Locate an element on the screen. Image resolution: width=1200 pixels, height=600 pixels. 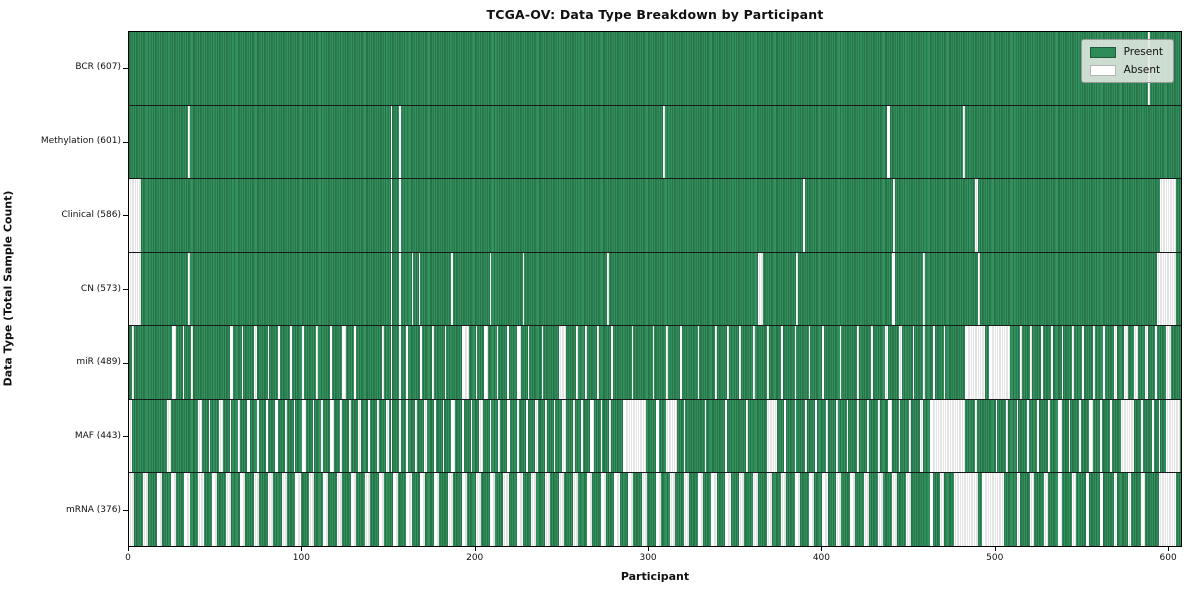
y-tick-label-MAF: MAF (443) is located at coordinates (97, 435).